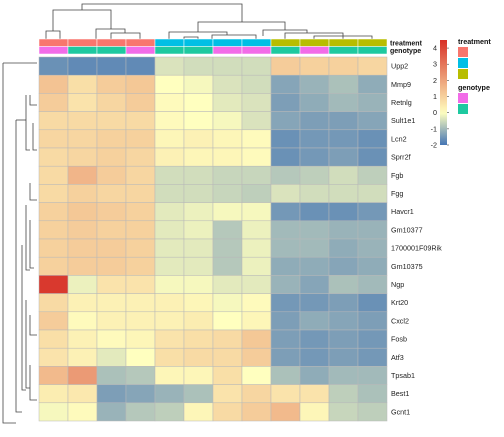 The height and width of the screenshot is (437, 504). I want to click on track-label-treatment: treatment, so click(406, 44).